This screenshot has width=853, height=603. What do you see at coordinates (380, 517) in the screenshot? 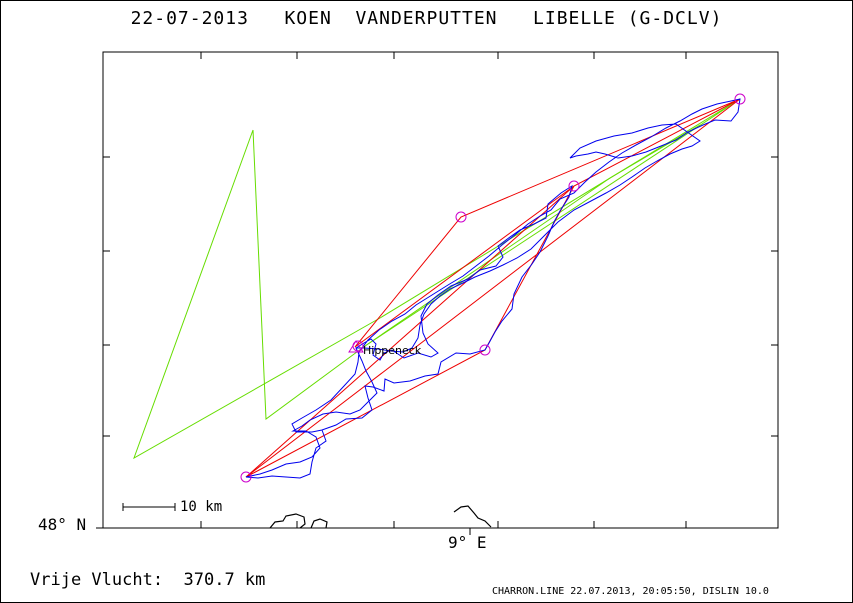
I see `coastline` at bounding box center [380, 517].